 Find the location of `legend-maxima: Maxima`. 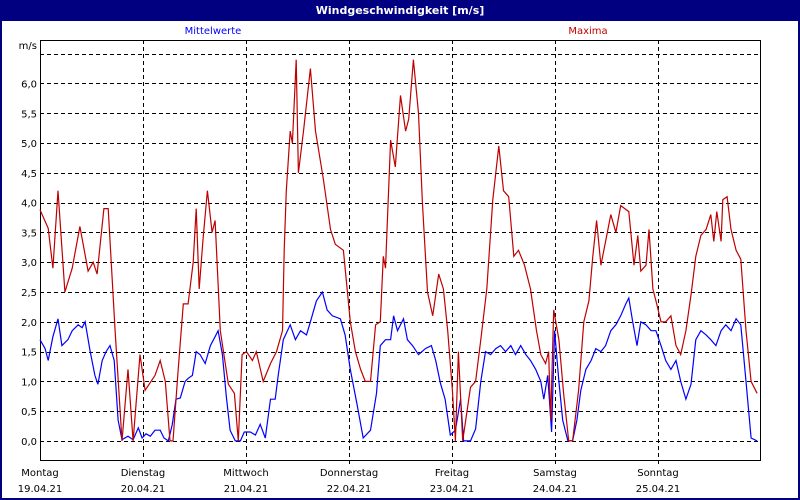

legend-maxima: Maxima is located at coordinates (587, 31).